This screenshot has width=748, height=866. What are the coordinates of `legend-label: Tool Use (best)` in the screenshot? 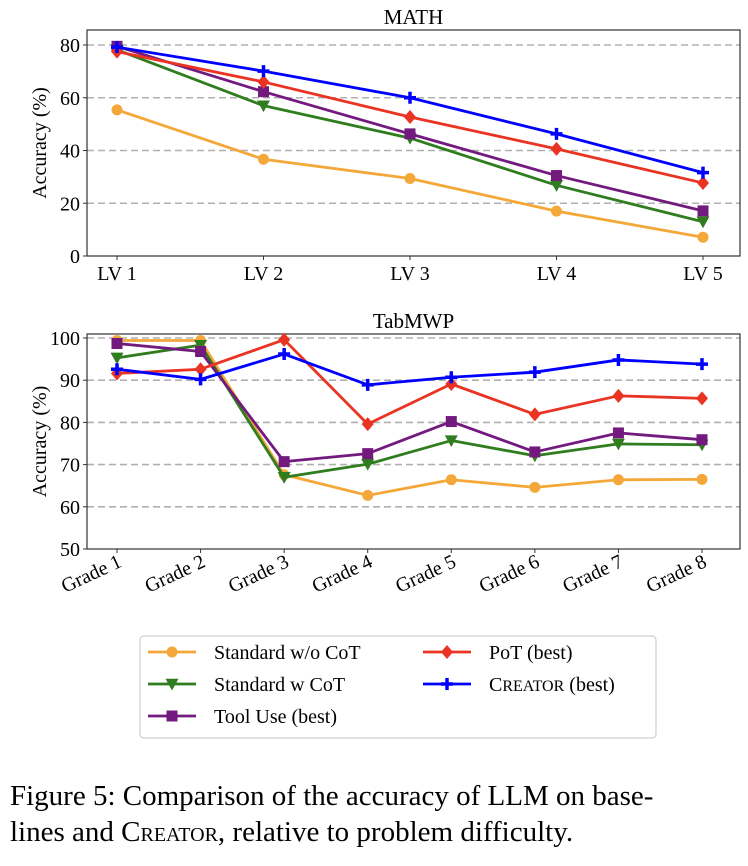 It's located at (275, 717).